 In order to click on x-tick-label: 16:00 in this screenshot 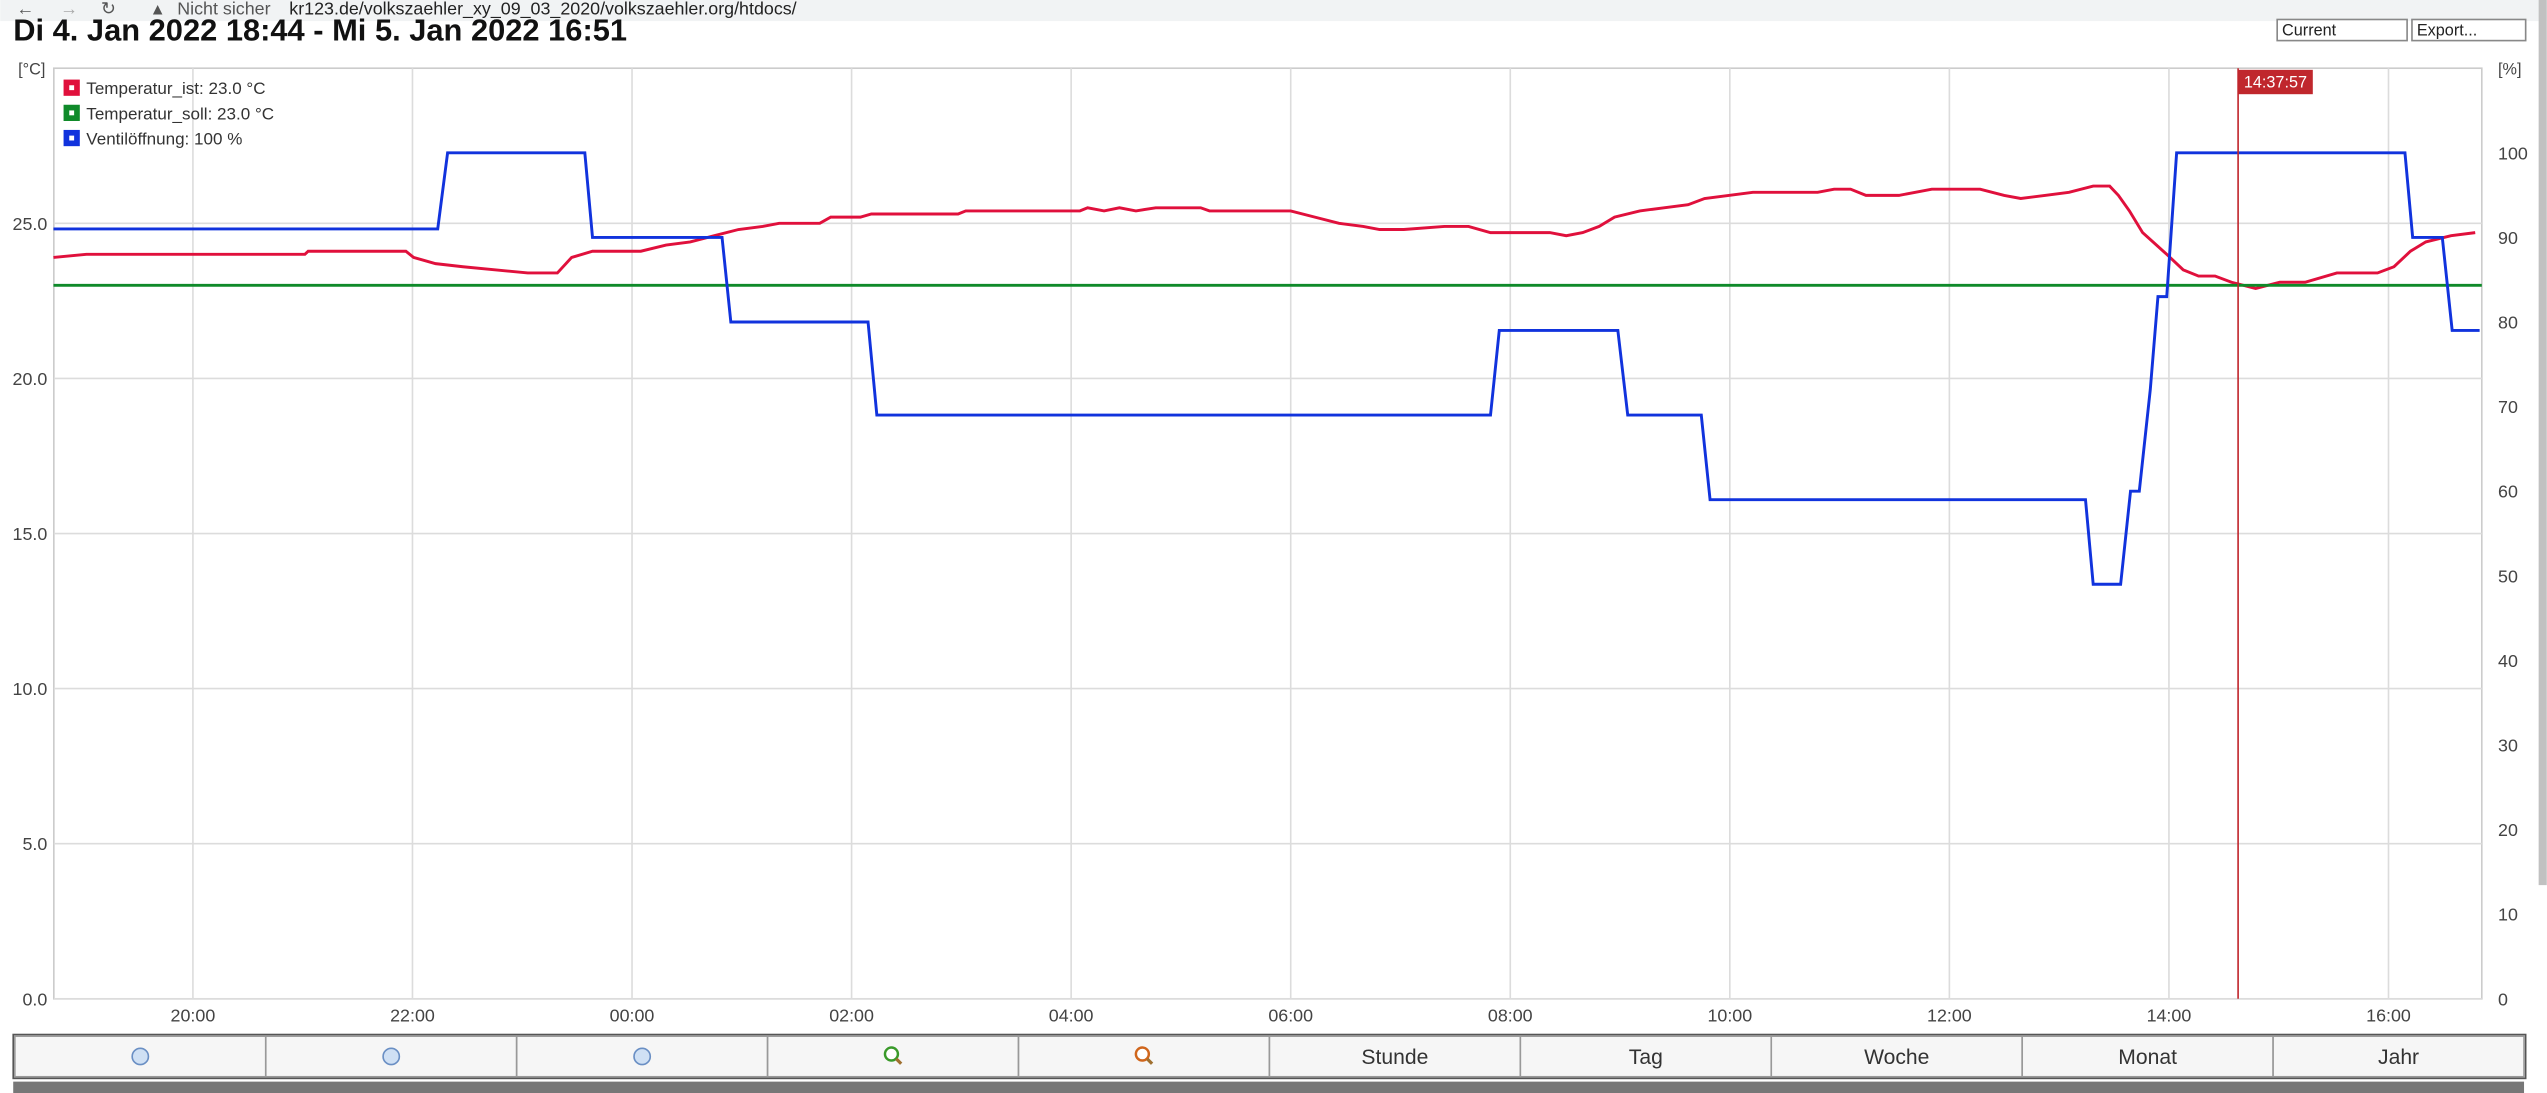, I will do `click(2388, 1016)`.